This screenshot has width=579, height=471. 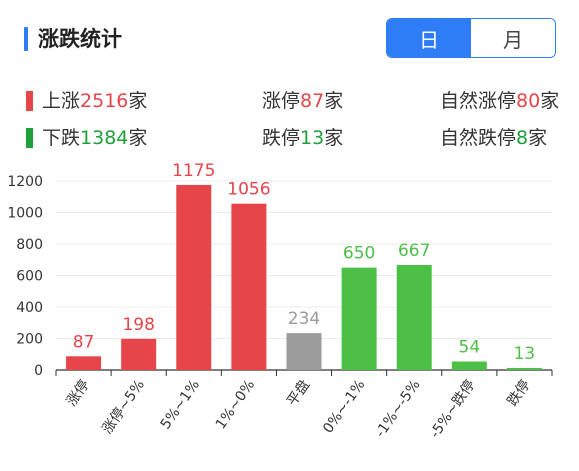 I want to click on limit-down-count: 跌停13家, so click(x=303, y=138).